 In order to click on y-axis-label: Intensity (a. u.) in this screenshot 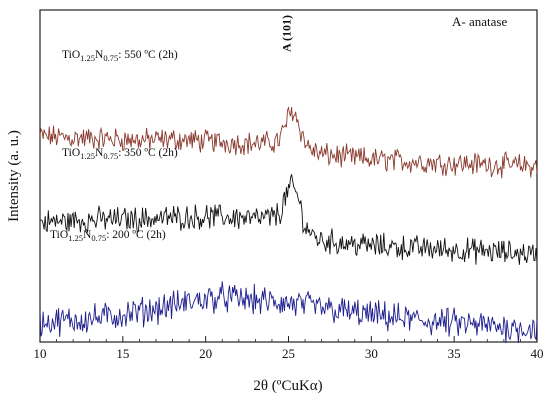, I will do `click(14, 176)`.